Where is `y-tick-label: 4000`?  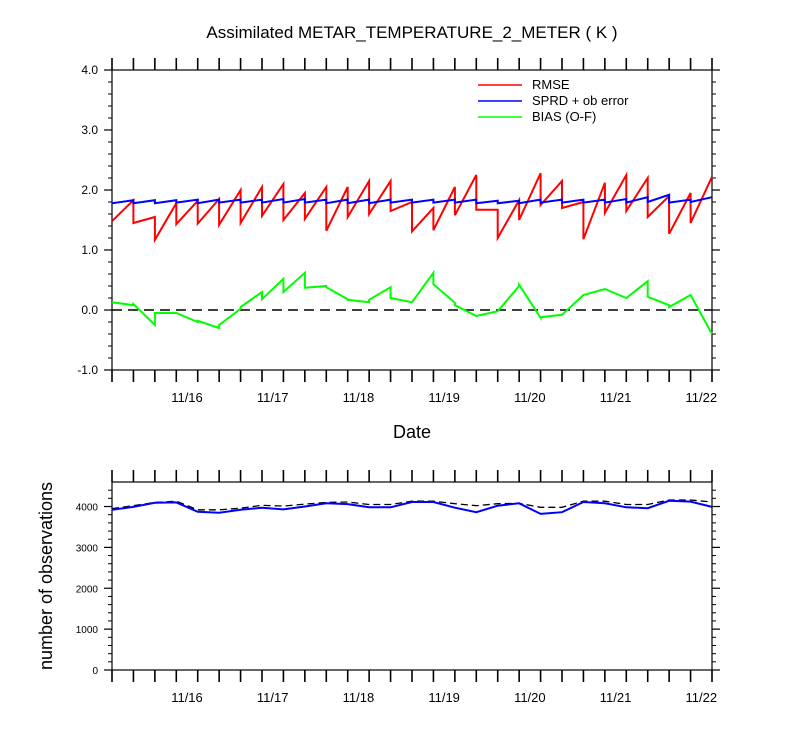
y-tick-label: 4000 is located at coordinates (87, 508).